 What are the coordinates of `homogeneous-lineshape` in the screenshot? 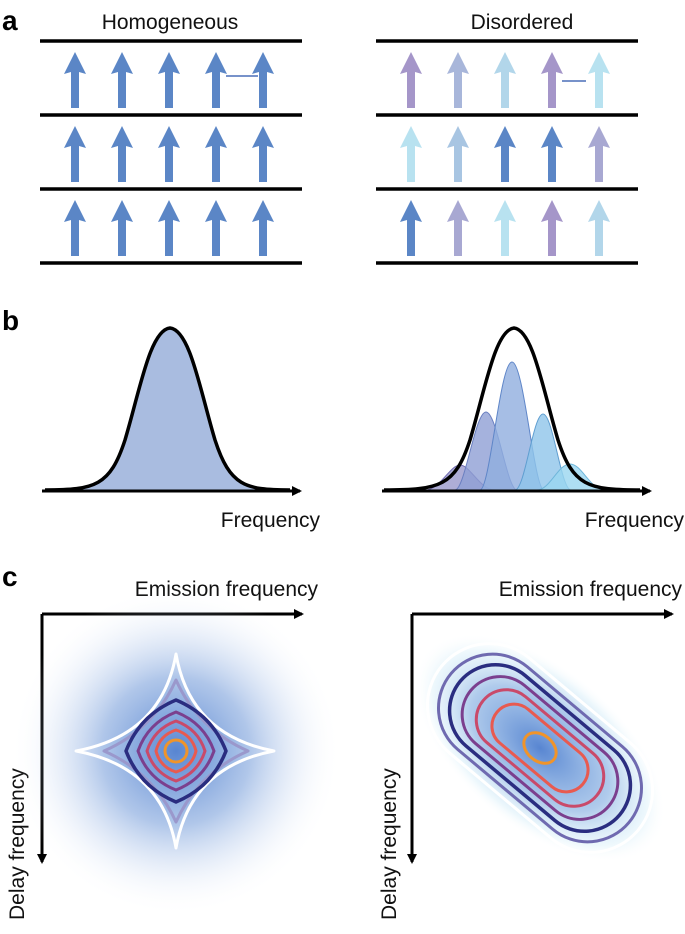 It's located at (167, 409).